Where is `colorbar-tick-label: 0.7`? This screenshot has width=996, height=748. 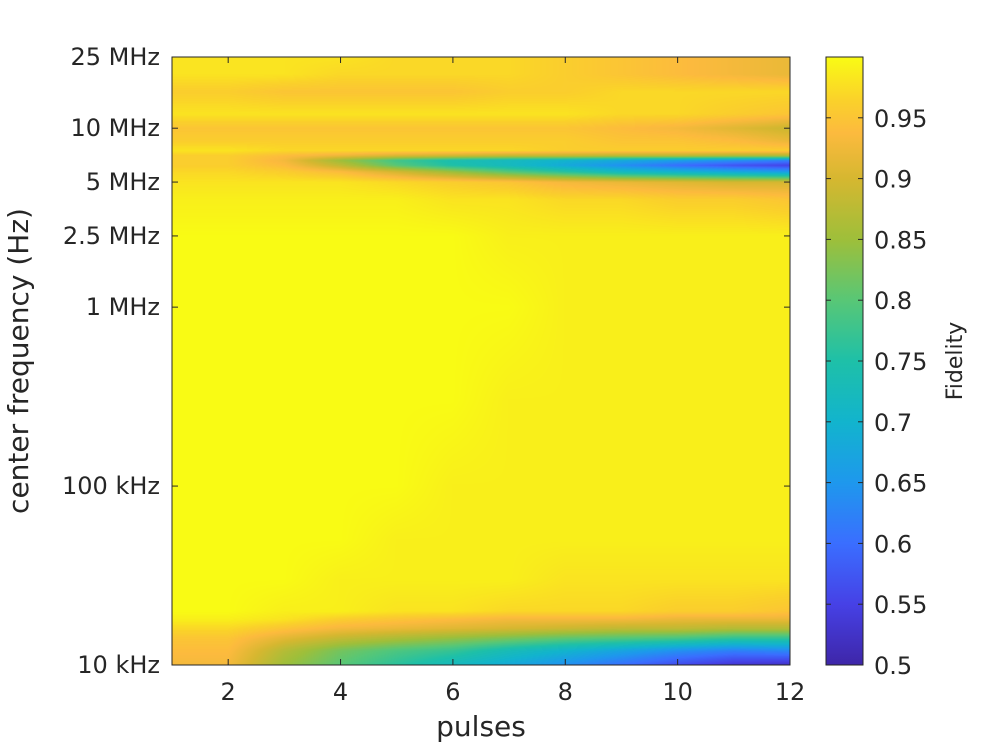
colorbar-tick-label: 0.7 is located at coordinates (893, 423).